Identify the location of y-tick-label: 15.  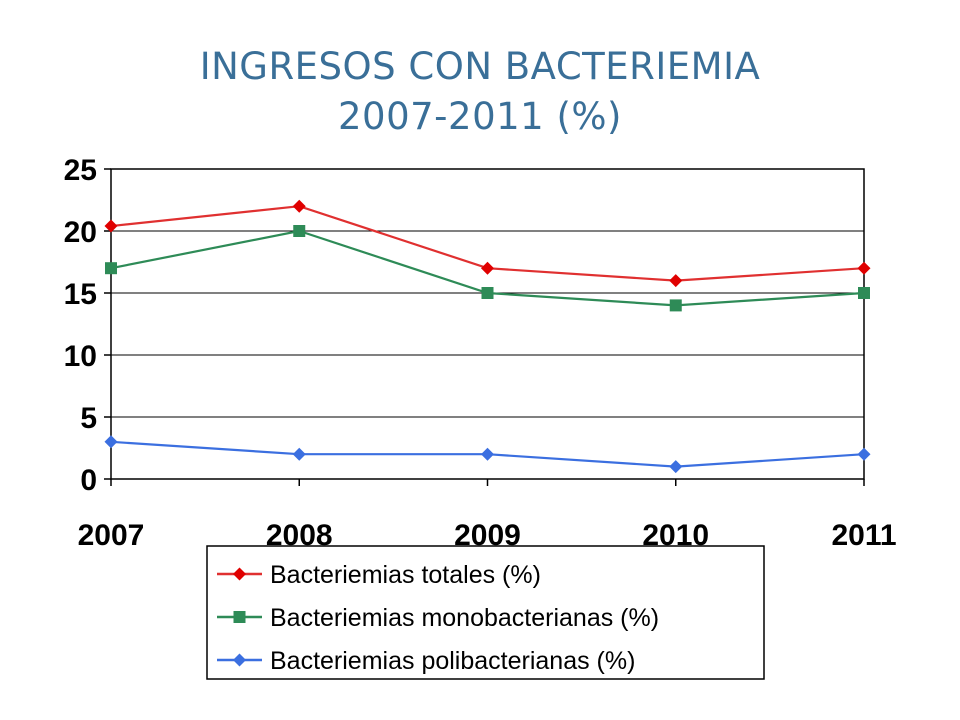
(80, 294).